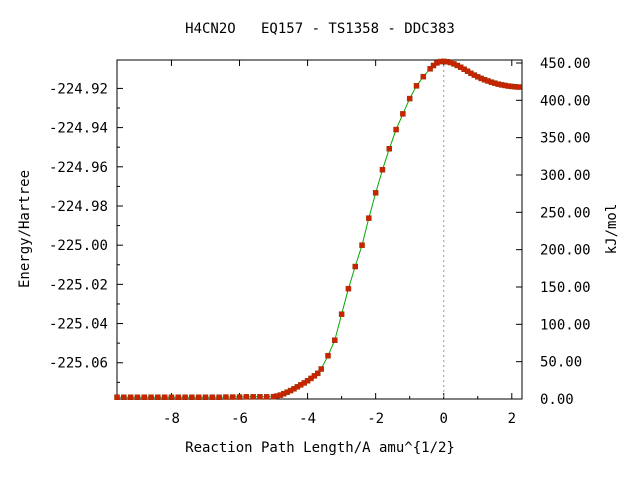 The width and height of the screenshot is (640, 480). I want to click on y-tick-label: -225.06, so click(78, 364).